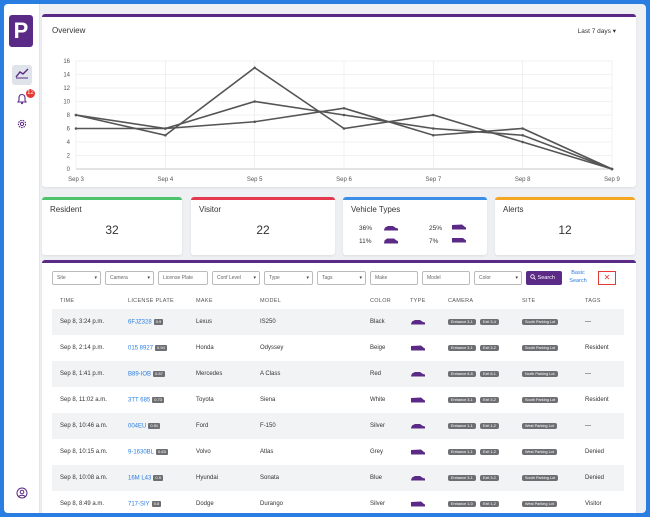  What do you see at coordinates (272, 348) in the screenshot?
I see `row-model: Odyssey` at bounding box center [272, 348].